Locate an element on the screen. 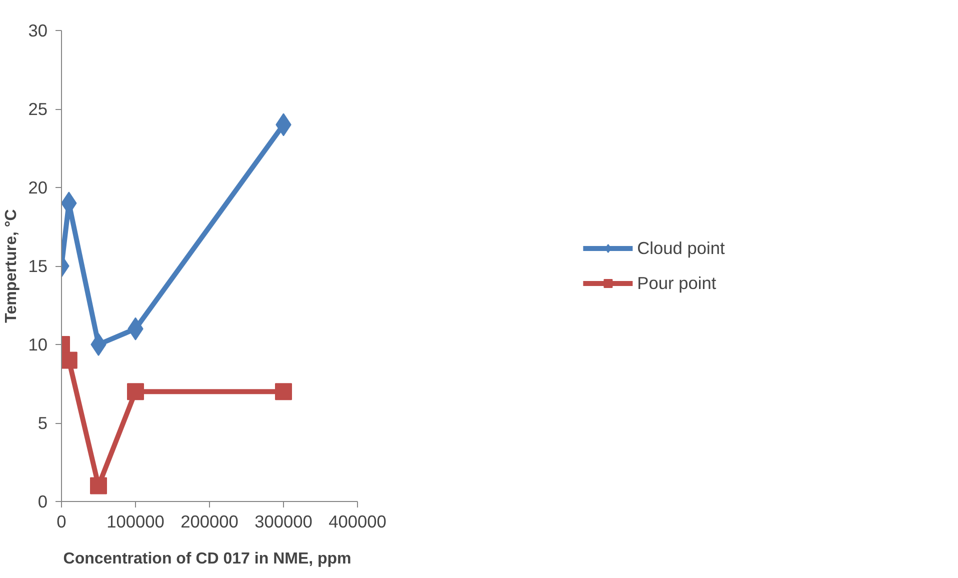 The image size is (958, 578). y-axis-title: Temperture, °C is located at coordinates (11, 265).